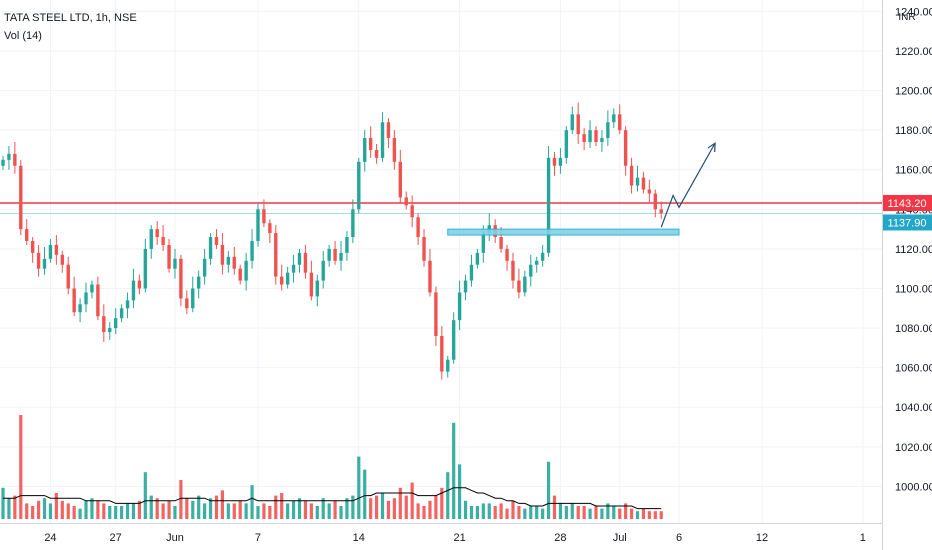 This screenshot has height=550, width=932. What do you see at coordinates (581, 190) in the screenshot?
I see `drawings` at bounding box center [581, 190].